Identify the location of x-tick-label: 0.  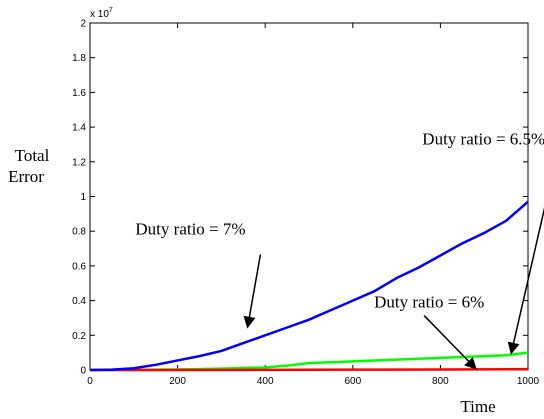
(90, 381).